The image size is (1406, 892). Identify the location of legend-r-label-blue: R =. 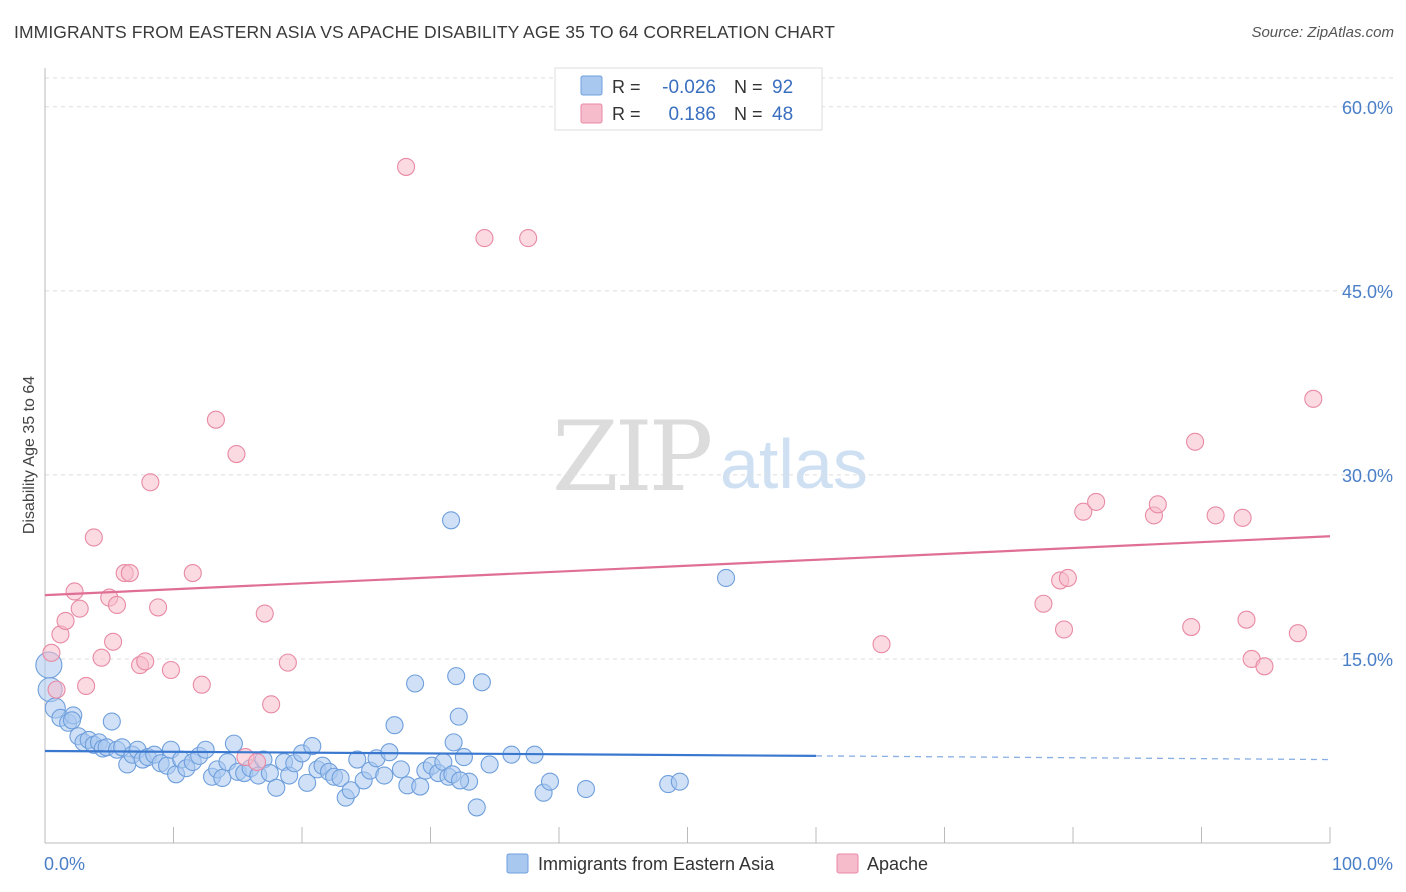
(626, 87).